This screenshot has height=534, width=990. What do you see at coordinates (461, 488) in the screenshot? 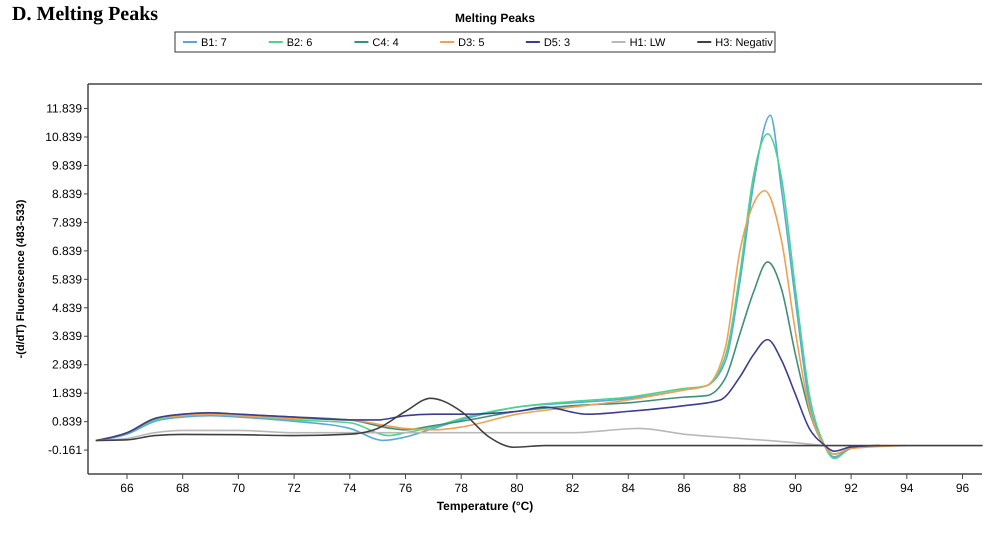
I see `x-tick-label: 78` at bounding box center [461, 488].